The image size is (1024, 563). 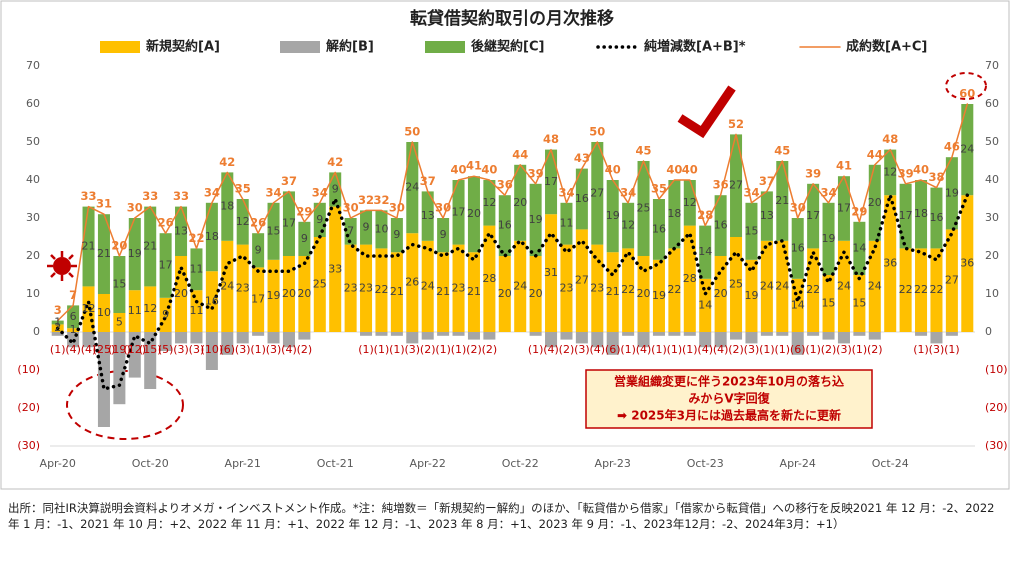 I want to click on data-label: 42, so click(x=227, y=162).